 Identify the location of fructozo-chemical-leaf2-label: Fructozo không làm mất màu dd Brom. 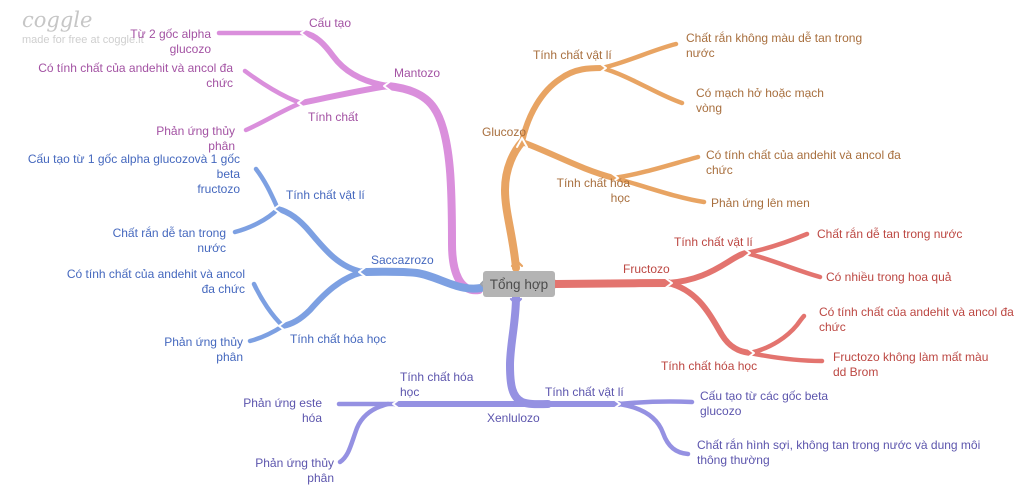
(911, 364).